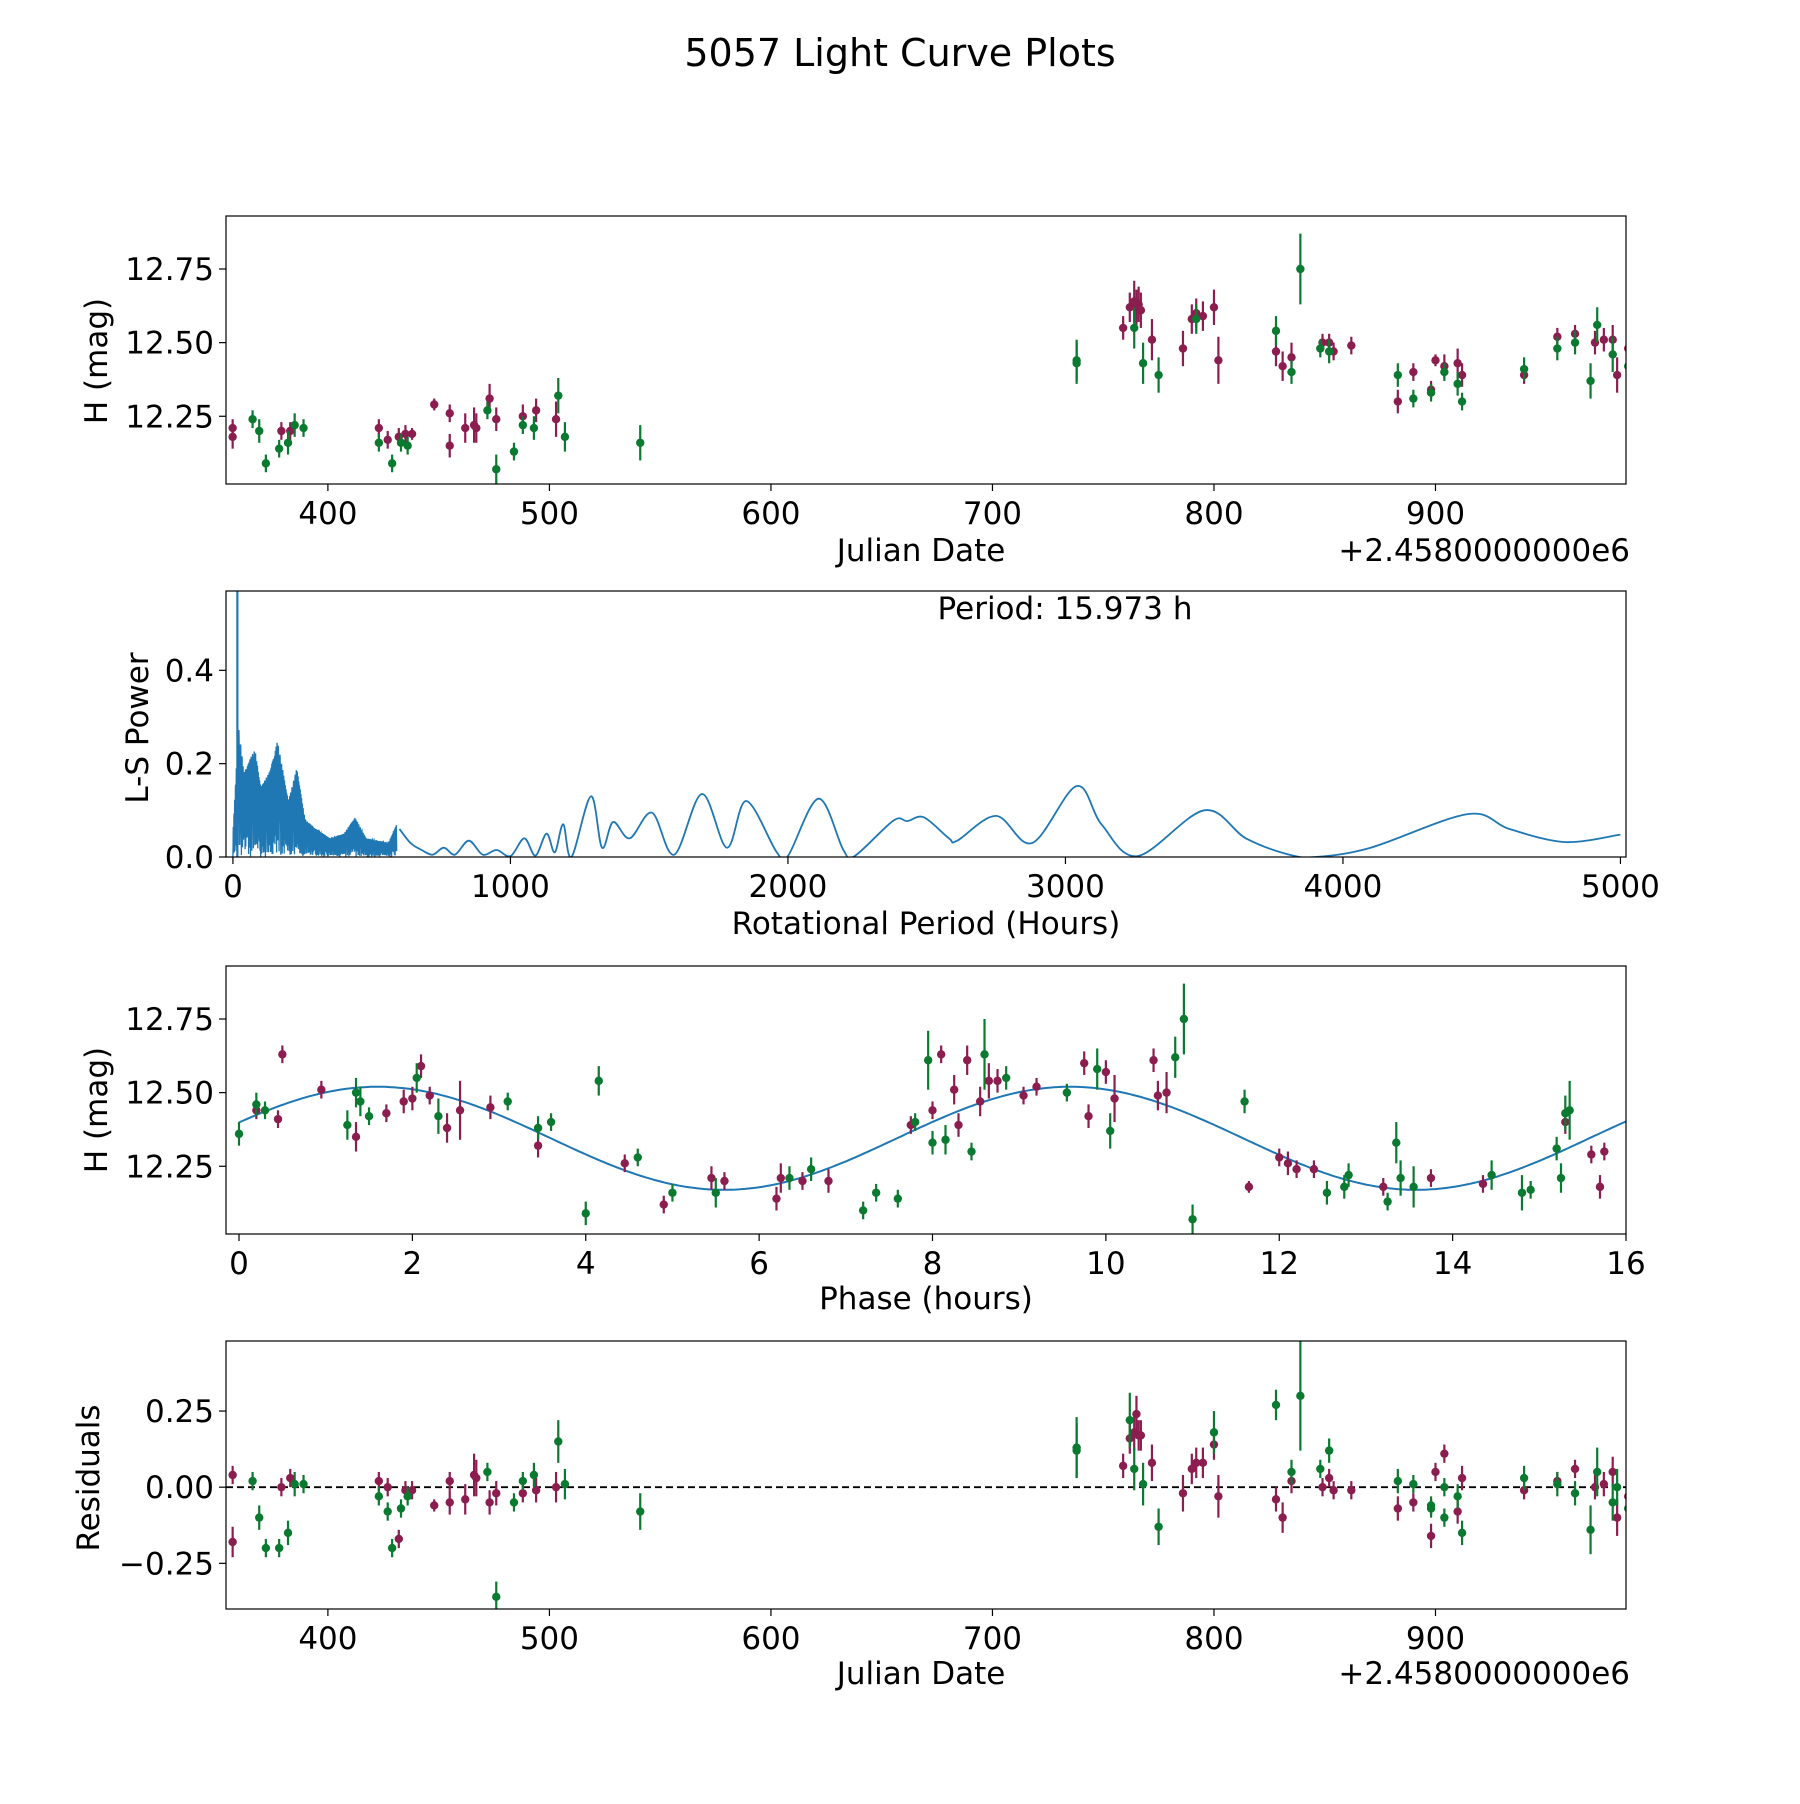 This screenshot has width=1800, height=1804. Describe the element at coordinates (169, 1094) in the screenshot. I see `phased-ytick-label: 12.50` at that location.